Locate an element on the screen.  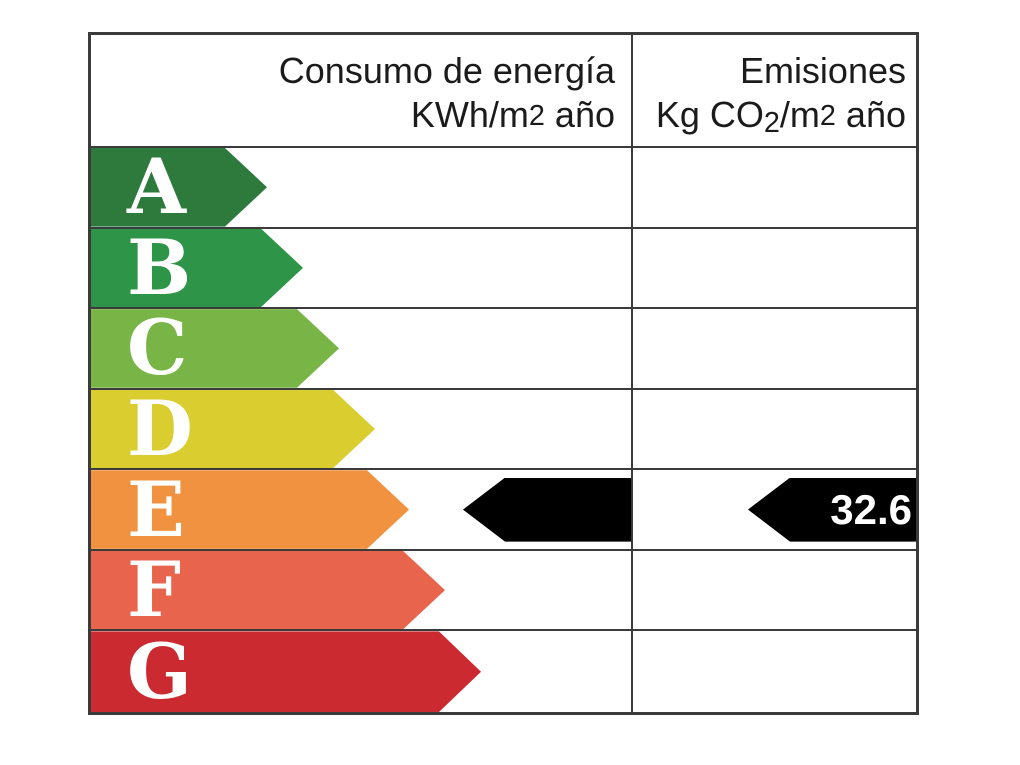
rating-letter-d: D is located at coordinates (160, 428).